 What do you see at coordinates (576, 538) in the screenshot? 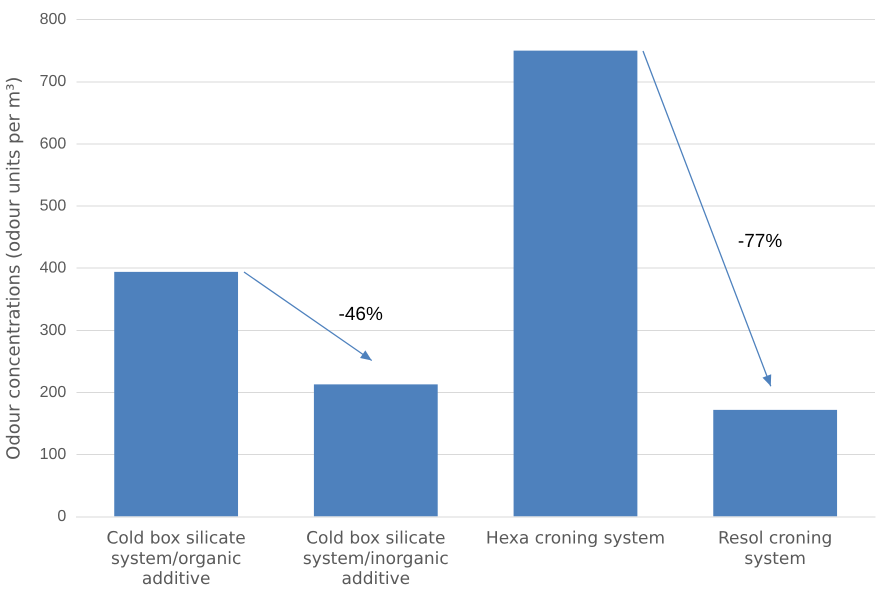
I see `x-tick-label: Hexa croning system` at bounding box center [576, 538].